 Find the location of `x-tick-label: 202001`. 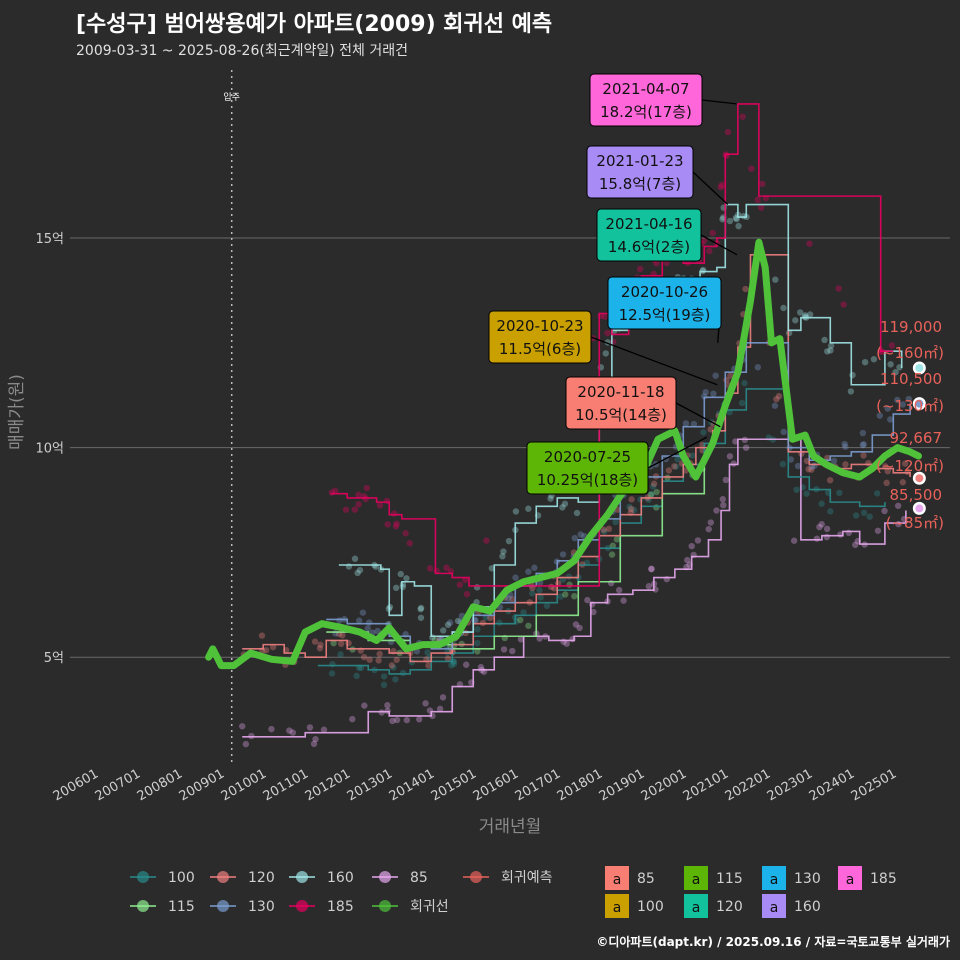

x-tick-label: 202001 is located at coordinates (664, 785).